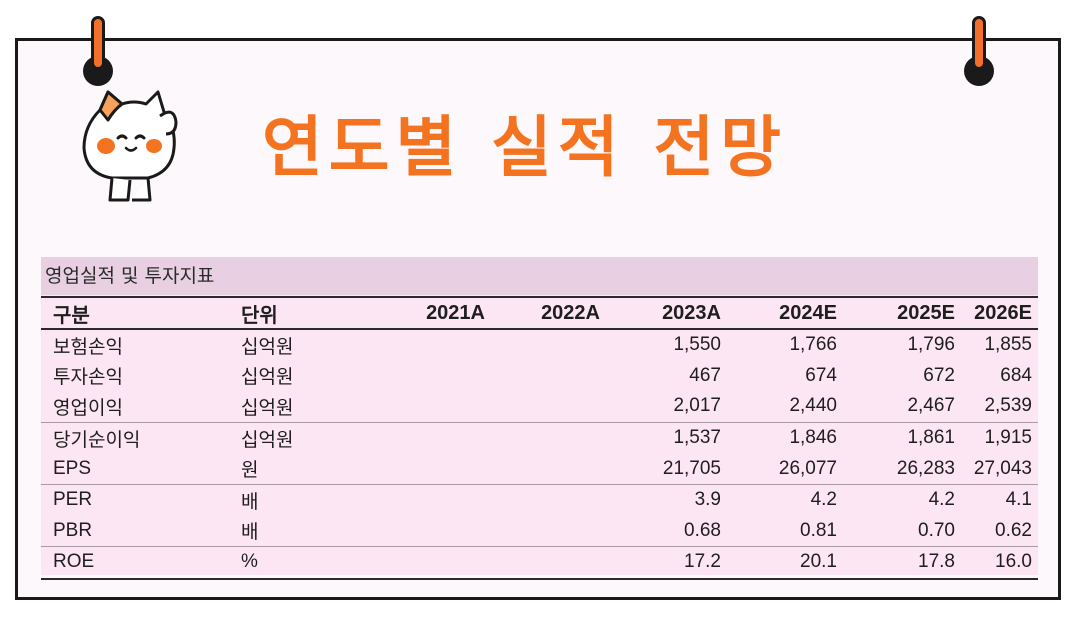  Describe the element at coordinates (539, 276) in the screenshot. I see `table-caption: 영업실적 및 투자지표` at that location.